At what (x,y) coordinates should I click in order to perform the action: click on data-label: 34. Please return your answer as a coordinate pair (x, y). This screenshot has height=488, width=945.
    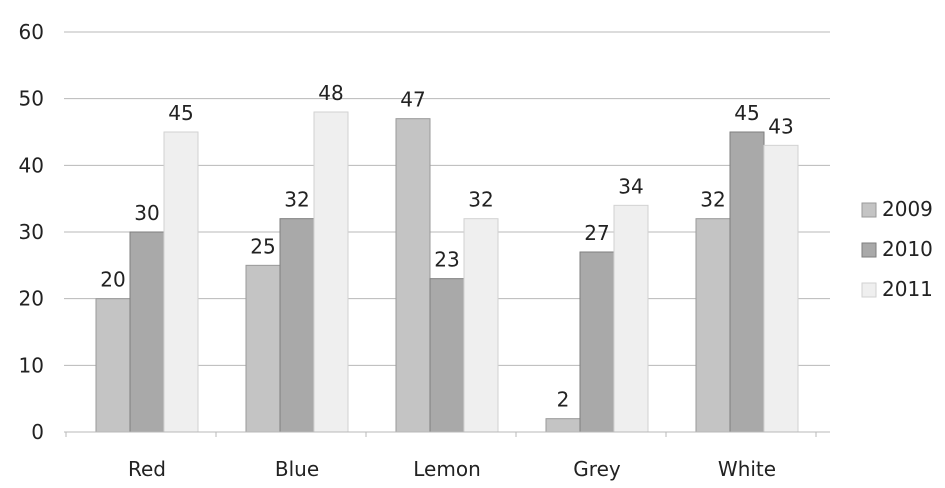
    Looking at the image, I should click on (630, 186).